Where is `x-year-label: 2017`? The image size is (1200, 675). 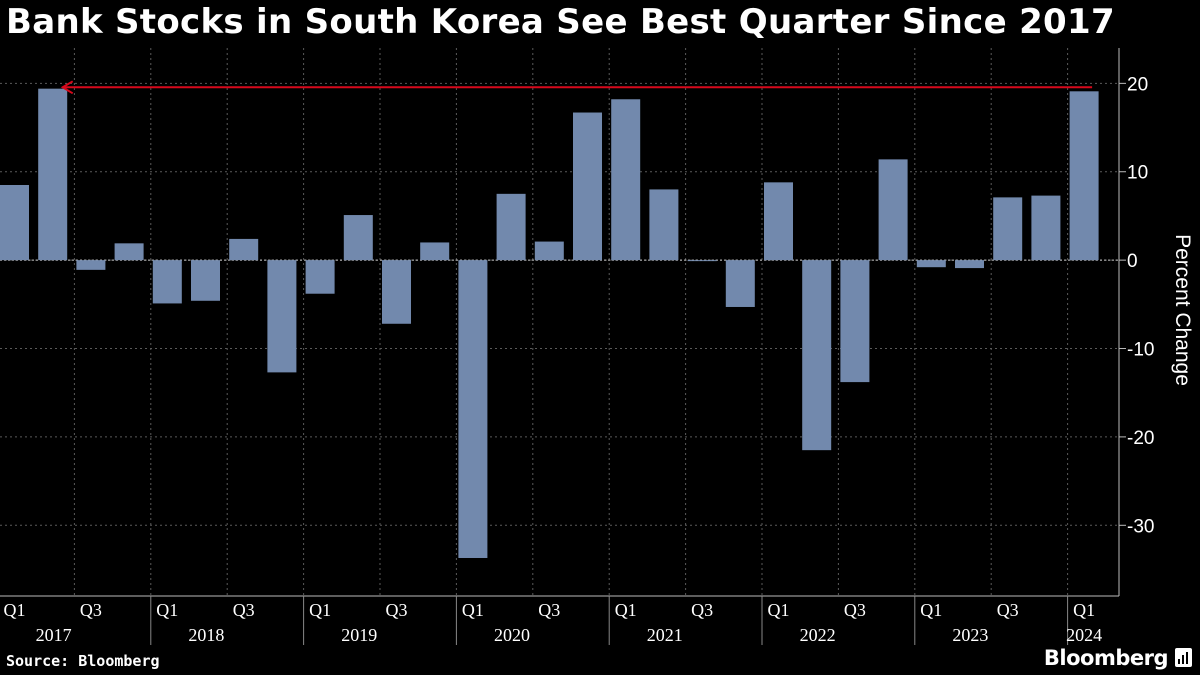
x-year-label: 2017 is located at coordinates (54, 635).